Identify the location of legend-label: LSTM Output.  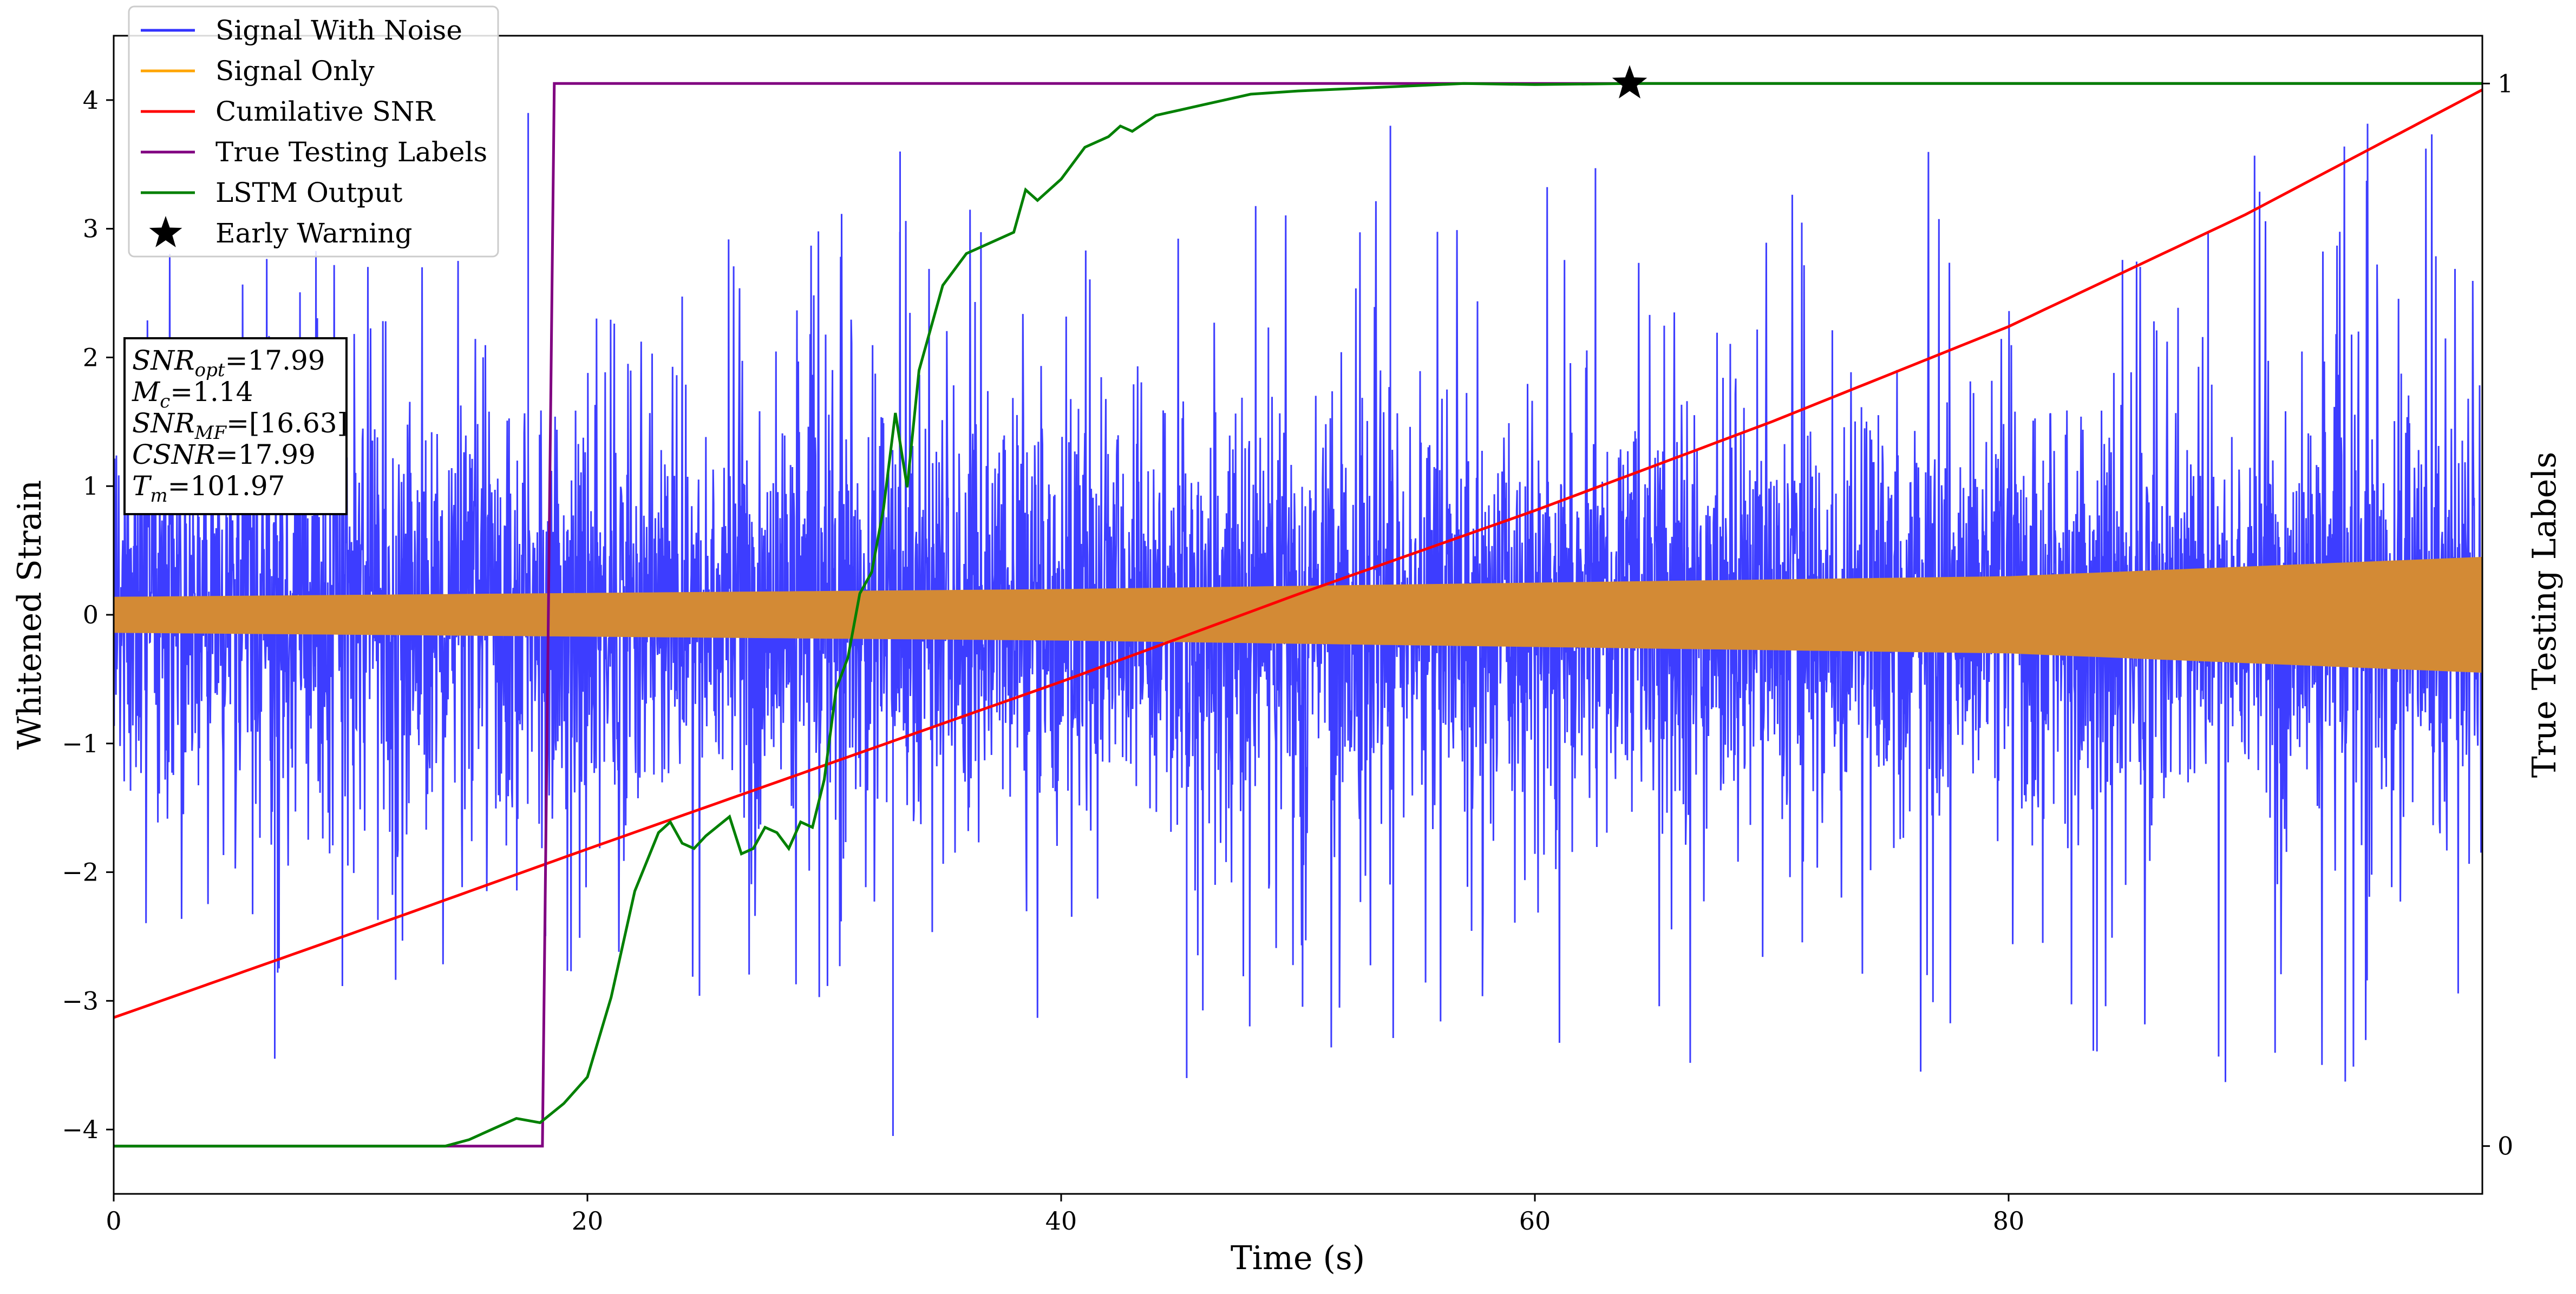
(308, 192).